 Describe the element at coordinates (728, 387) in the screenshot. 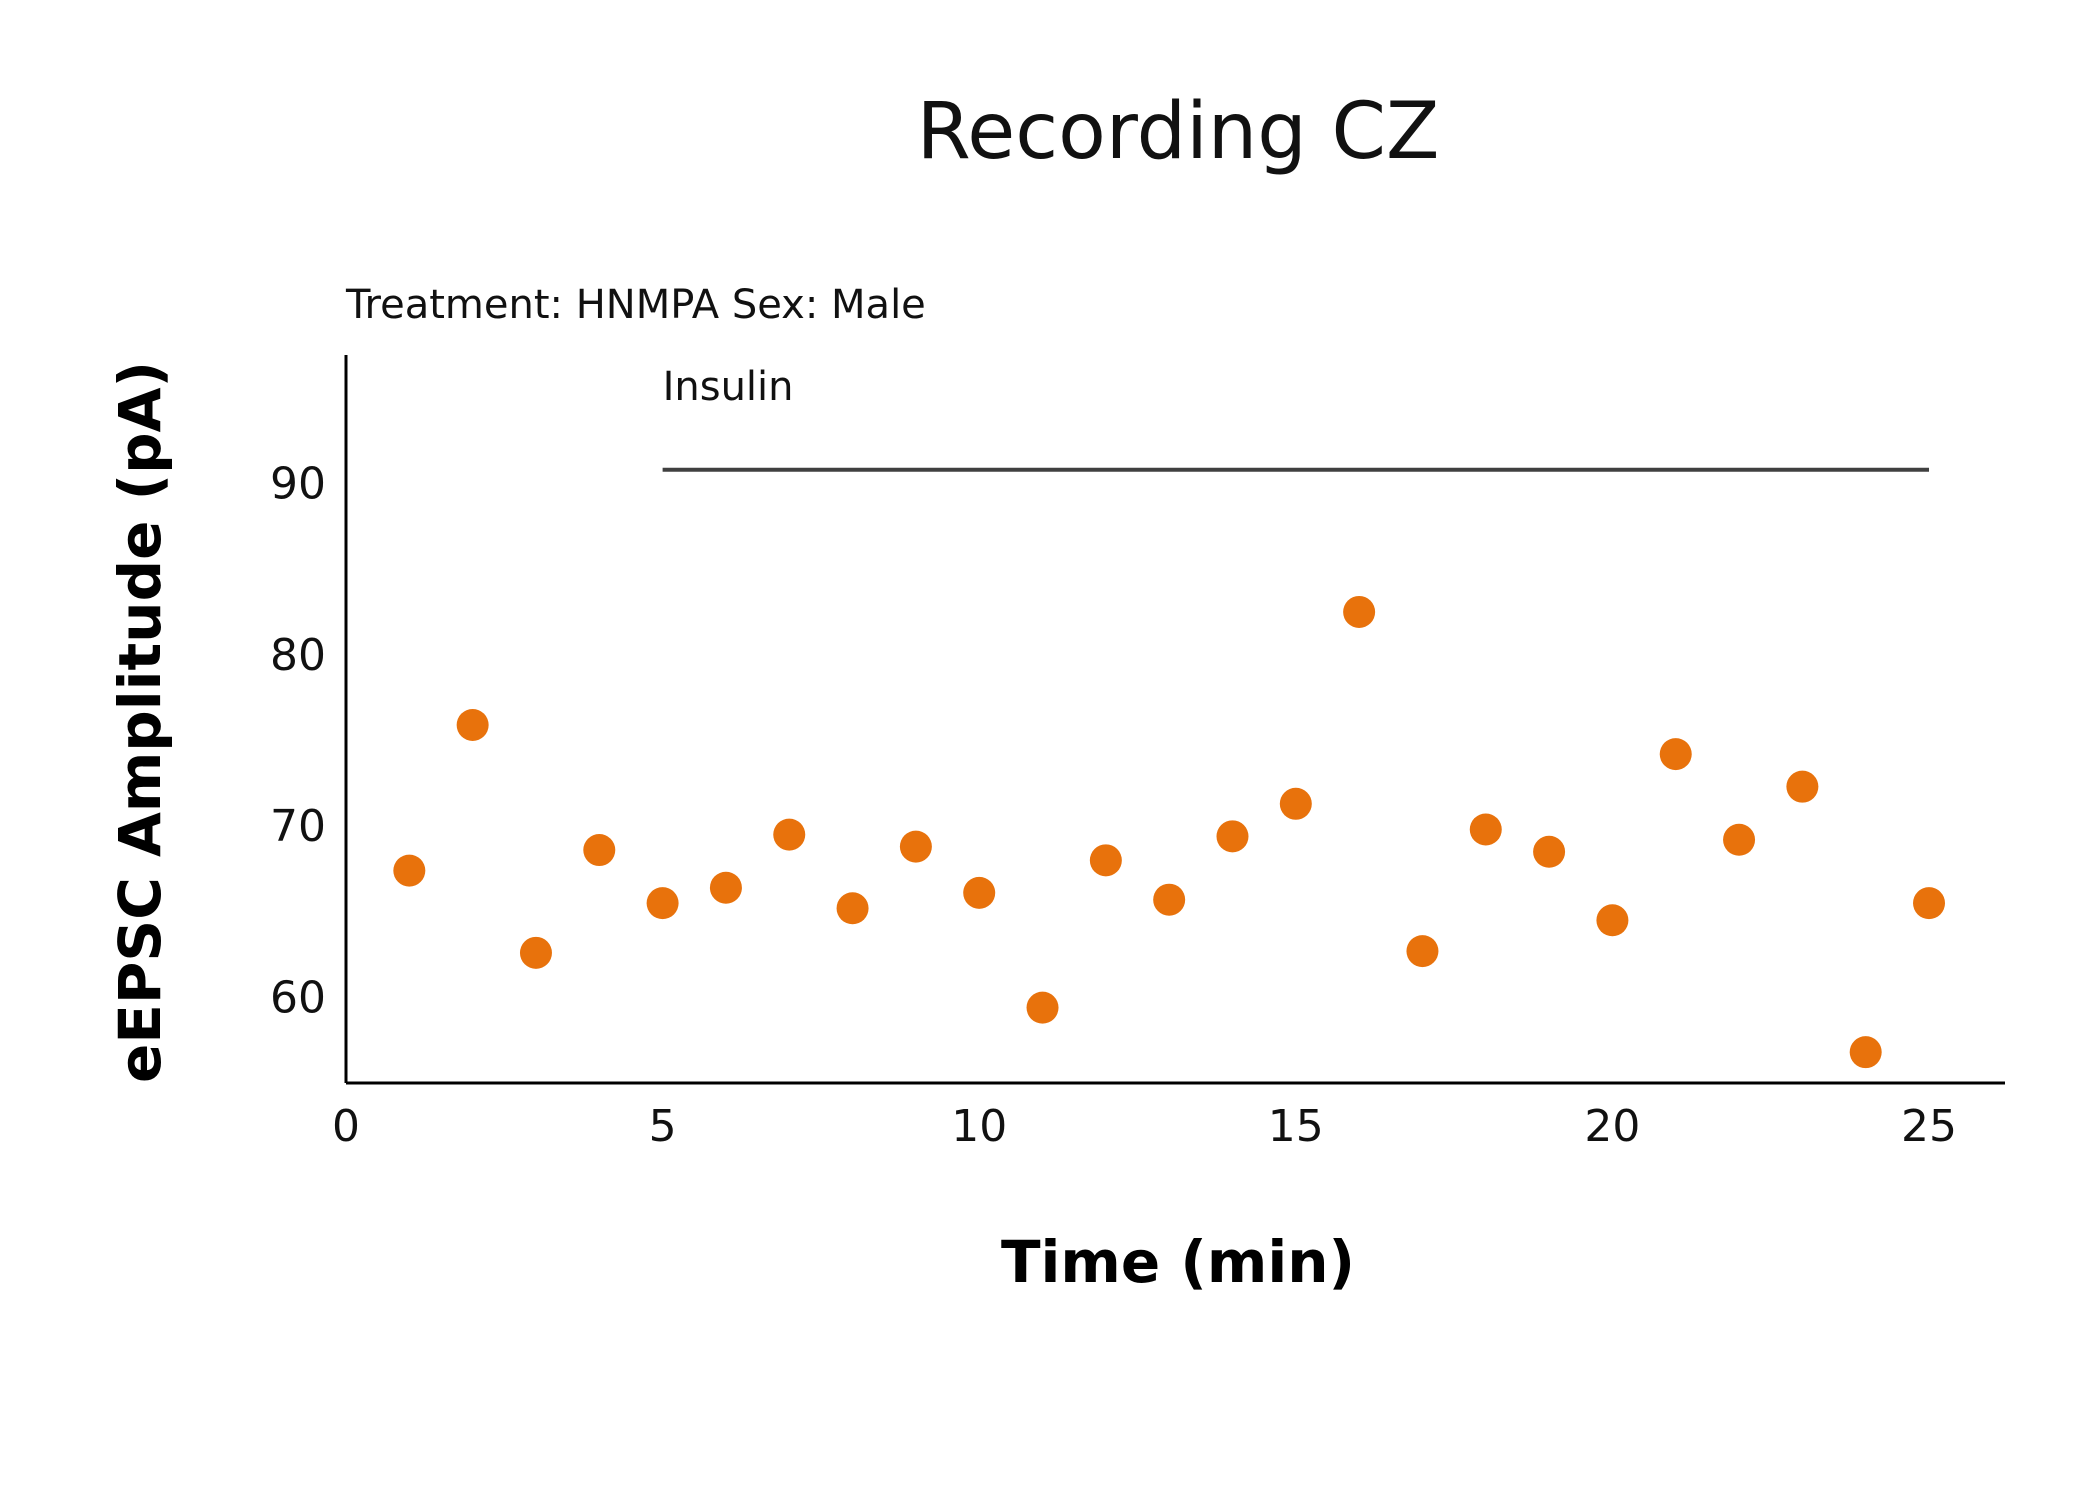

I see `insulin-label: Insulin` at that location.